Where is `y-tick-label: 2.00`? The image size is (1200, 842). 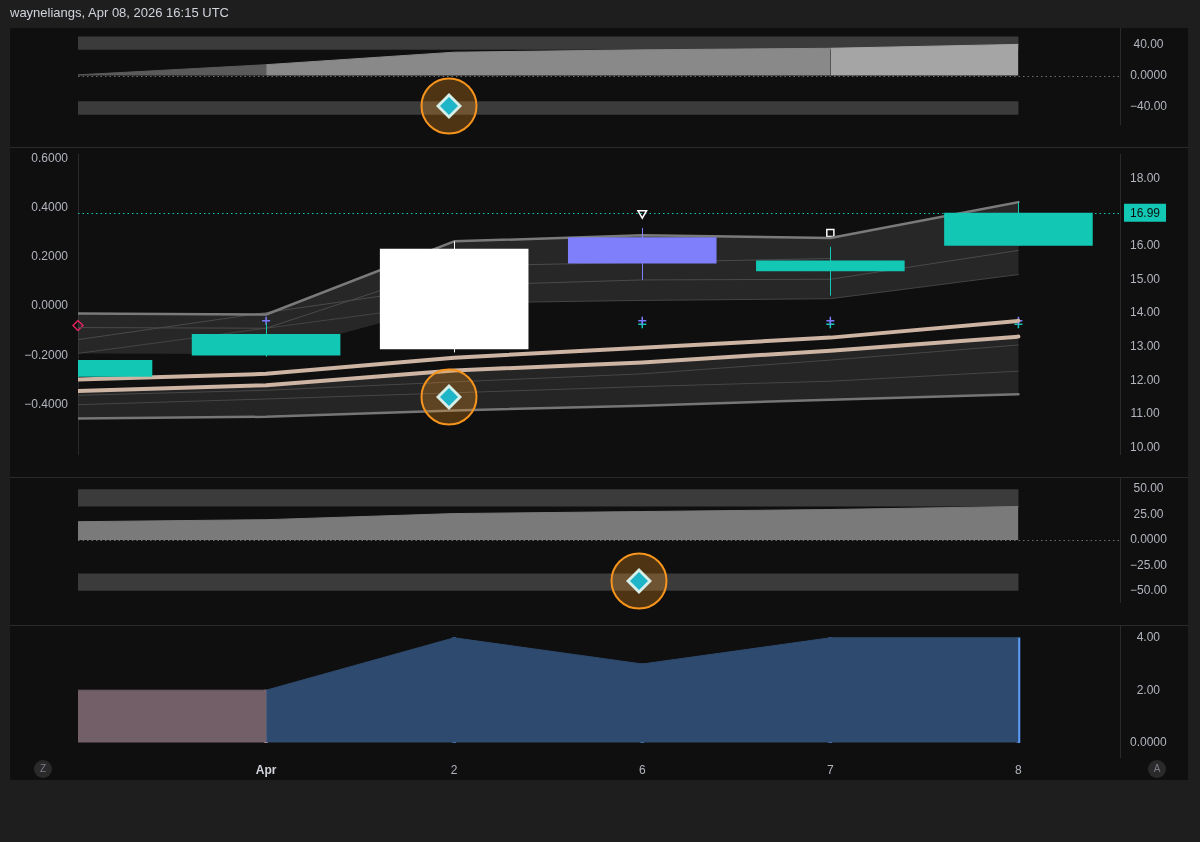 y-tick-label: 2.00 is located at coordinates (1148, 689).